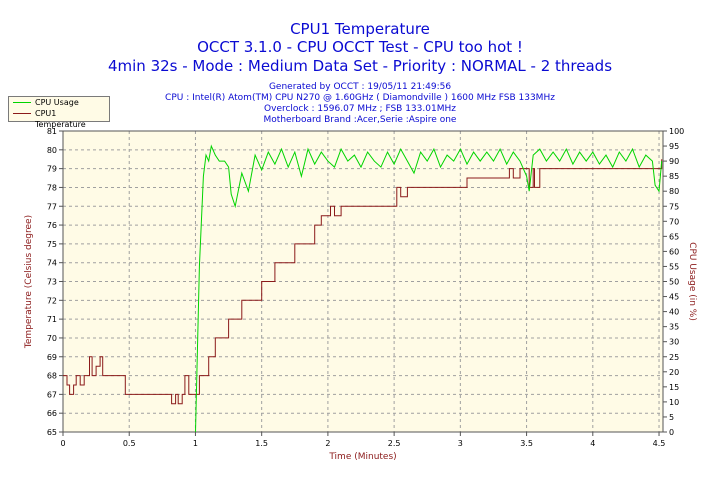  What do you see at coordinates (674, 191) in the screenshot?
I see `y-right-tick-label: 80` at bounding box center [674, 191].